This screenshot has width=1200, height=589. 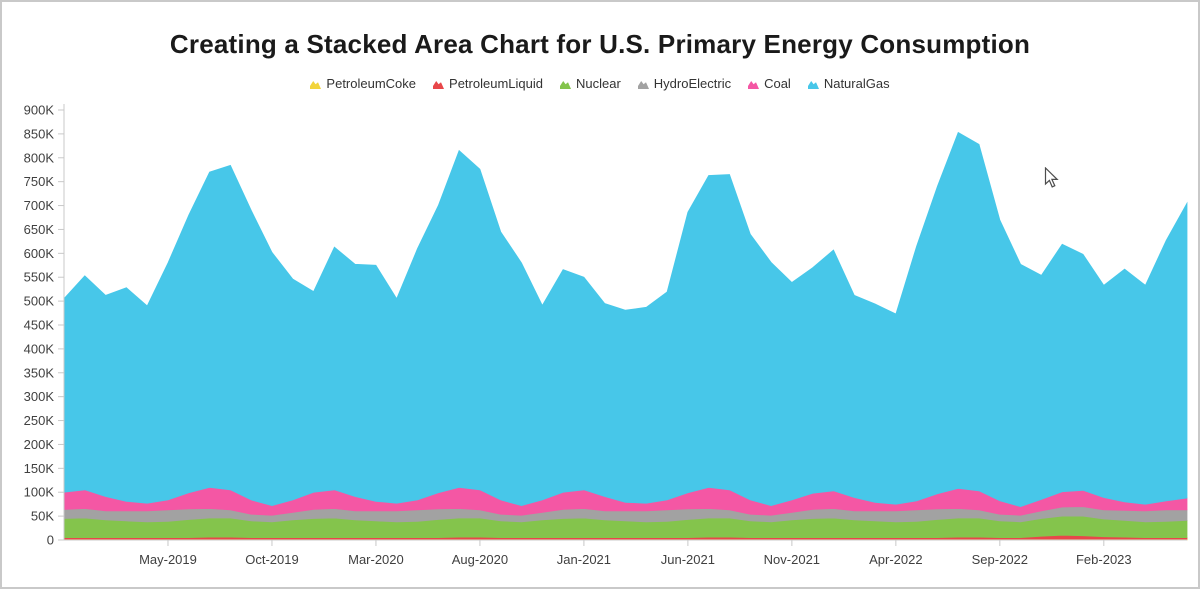 I want to click on y-axis-tick-label: 200K, so click(x=39, y=444).